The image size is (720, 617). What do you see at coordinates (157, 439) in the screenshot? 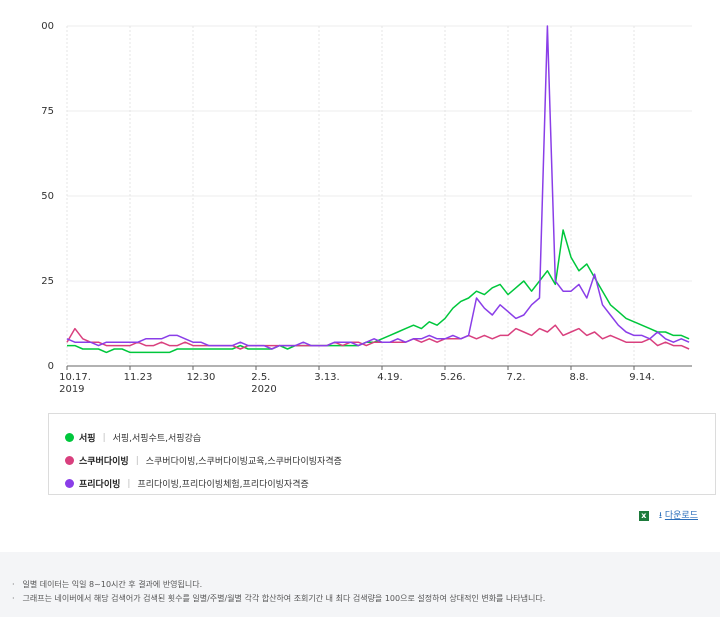
I see `legend-keywords: 서핑,서핑수트,서핑강습` at bounding box center [157, 439].